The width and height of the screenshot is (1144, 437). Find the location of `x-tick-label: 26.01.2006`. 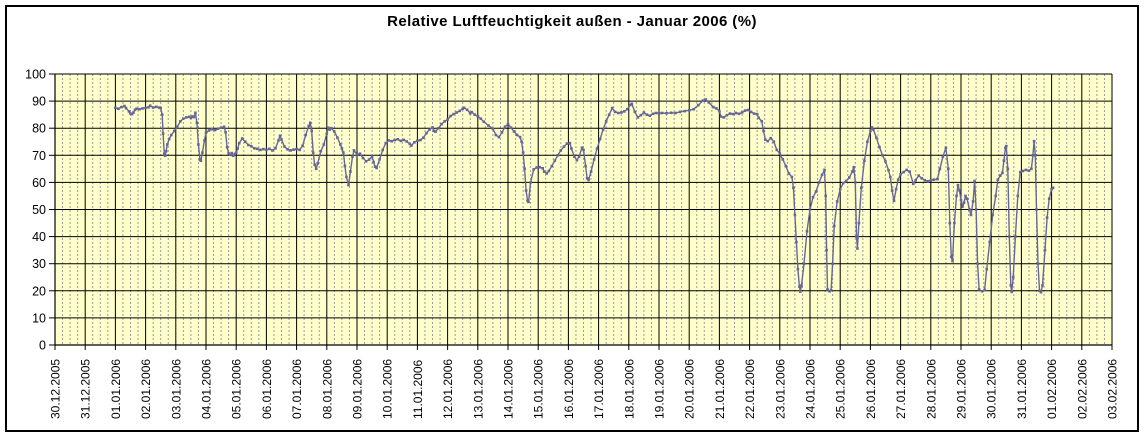

x-tick-label: 26.01.2006 is located at coordinates (871, 389).